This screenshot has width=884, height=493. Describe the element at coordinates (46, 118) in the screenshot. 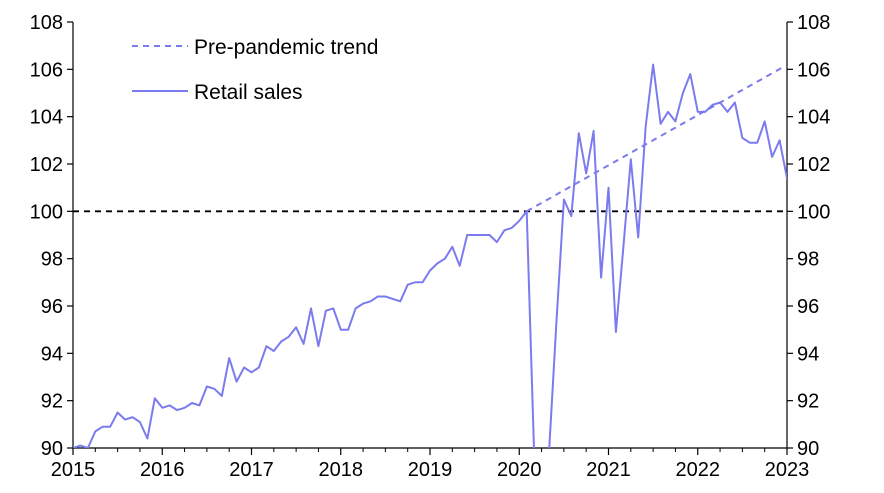

I see `y-tick-label-left: 104` at that location.